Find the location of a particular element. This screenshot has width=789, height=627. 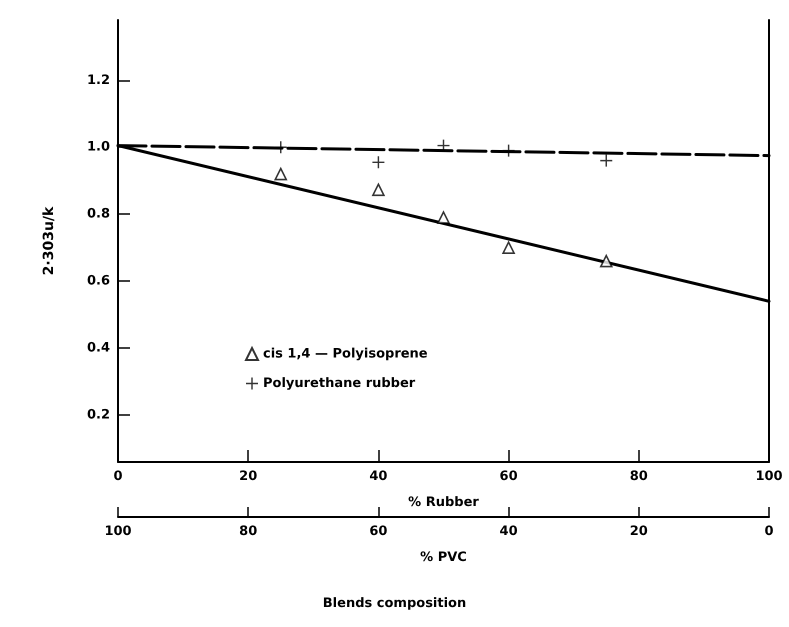

x-axis-title: % Rubber is located at coordinates (444, 502).